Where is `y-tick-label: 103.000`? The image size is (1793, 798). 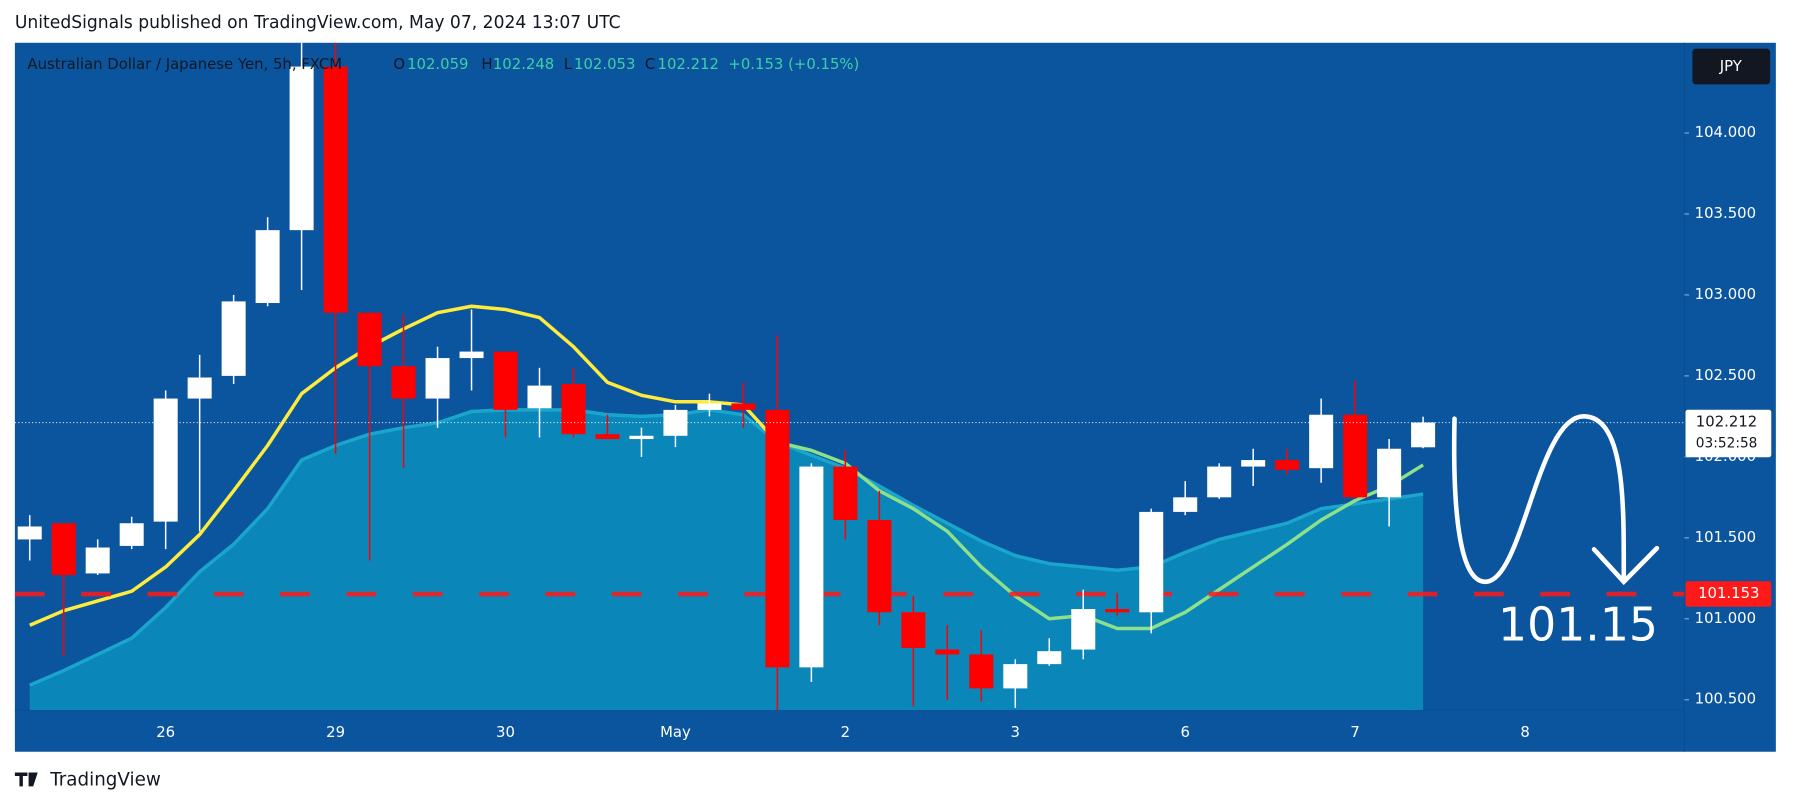
y-tick-label: 103.000 is located at coordinates (1725, 294).